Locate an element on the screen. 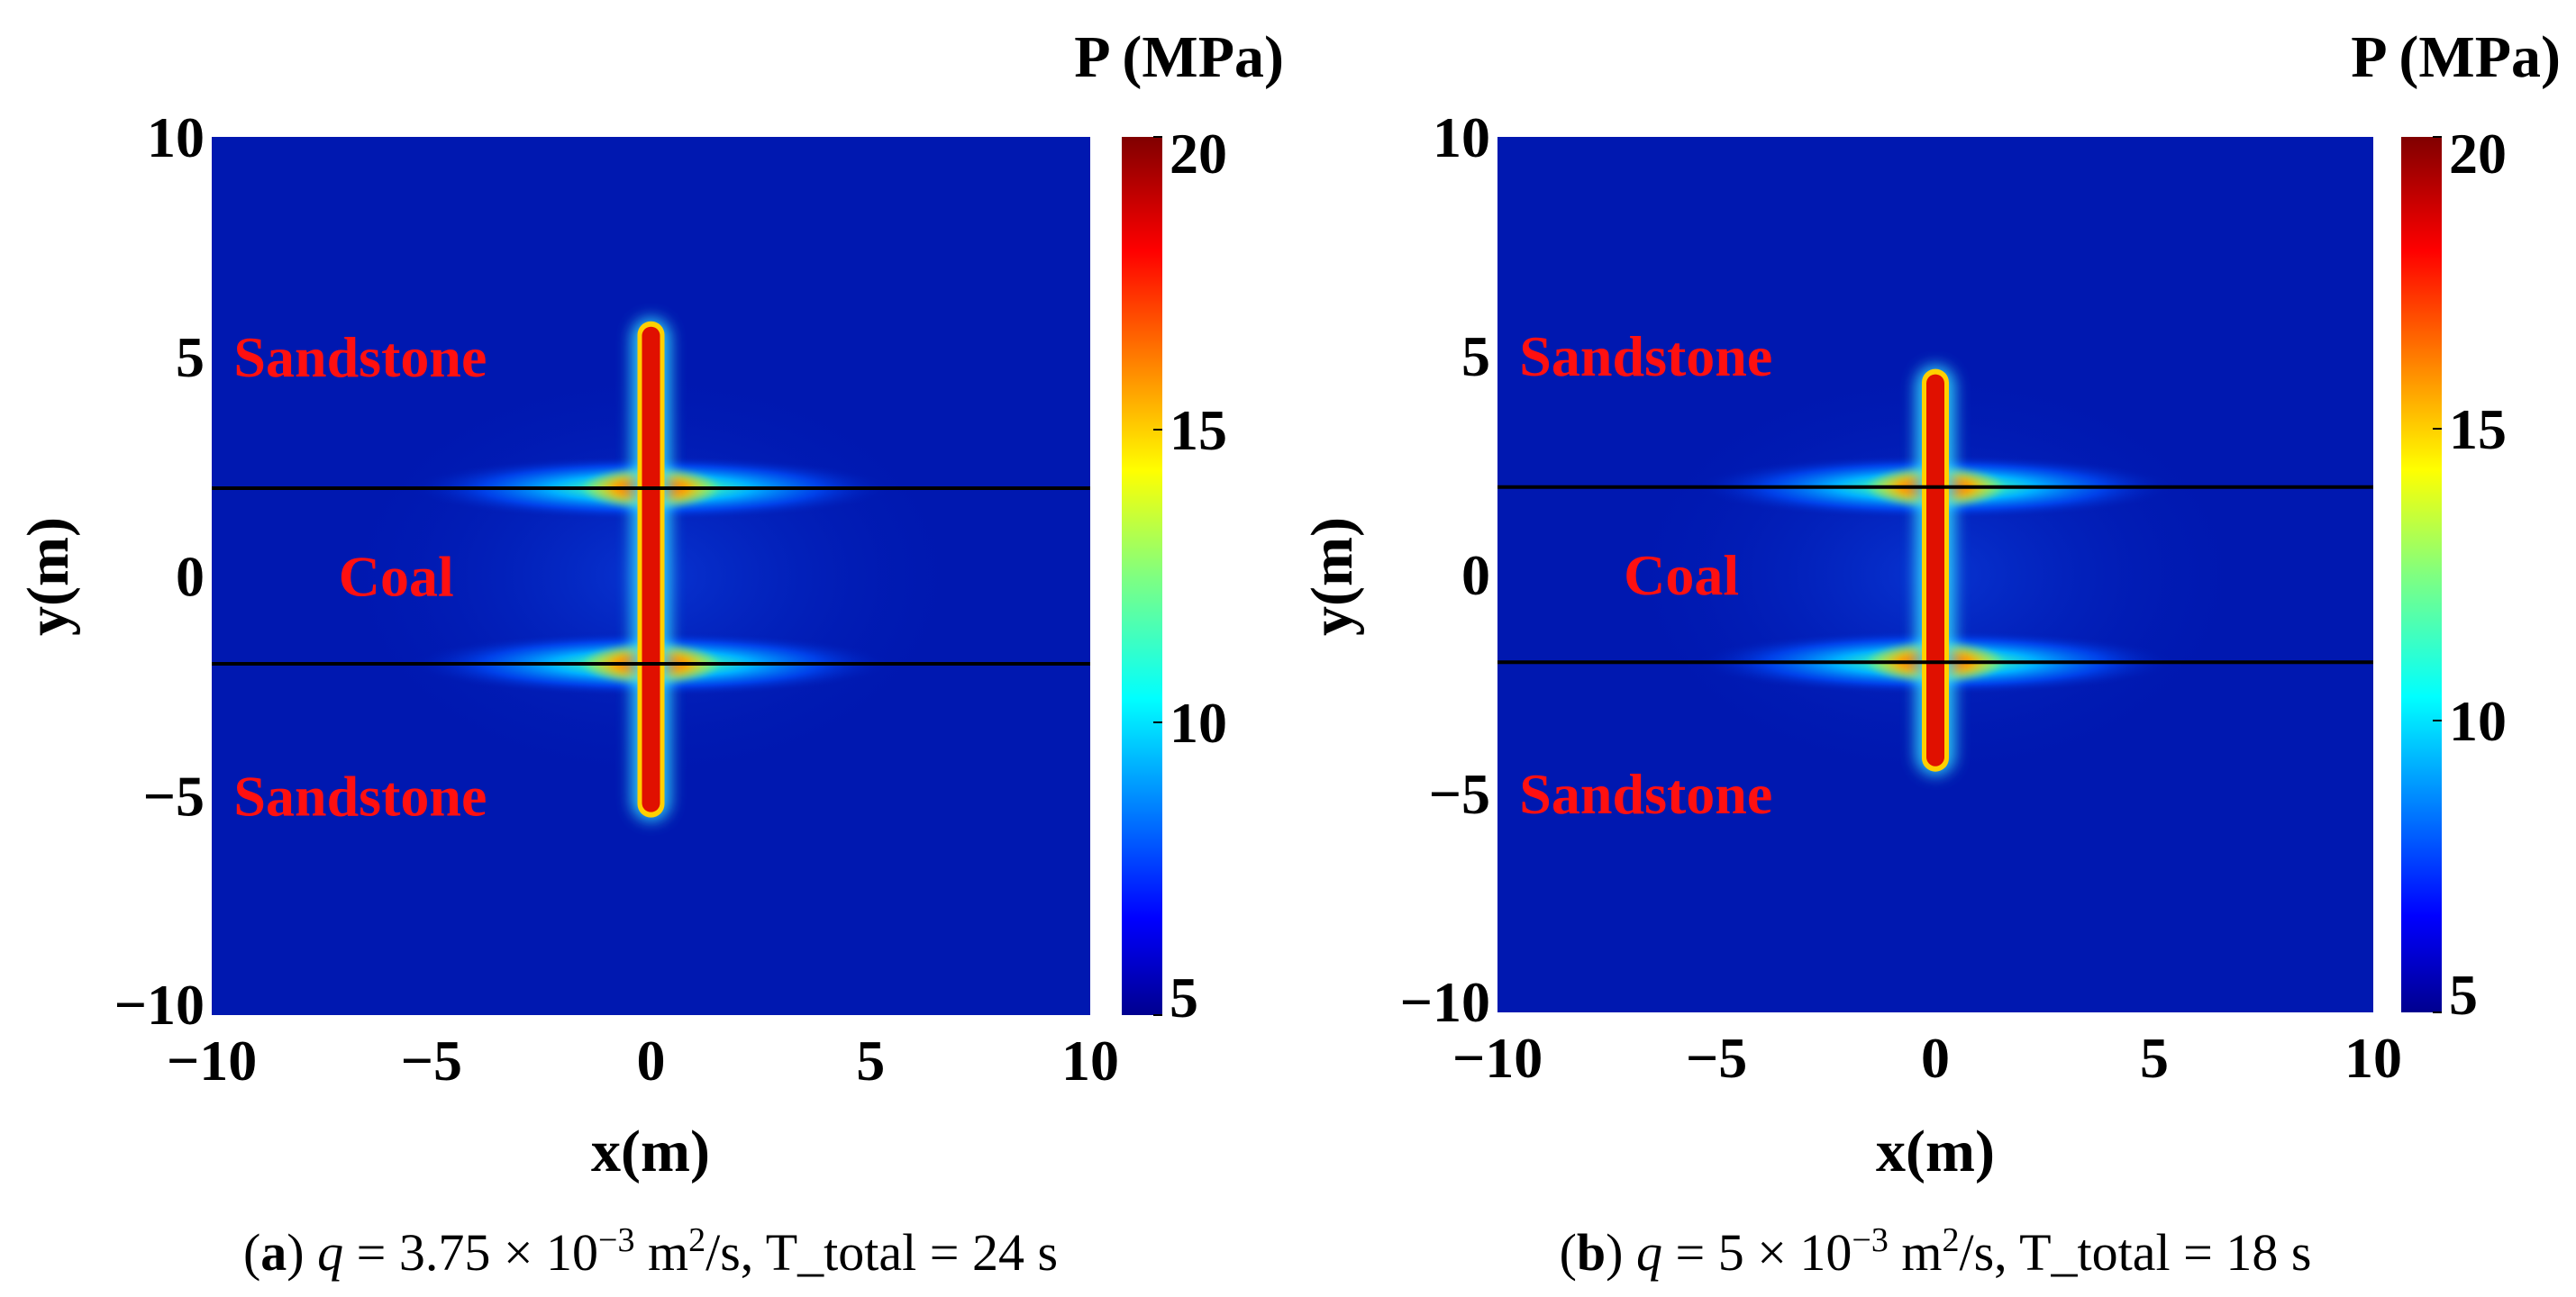  caption-letter: b is located at coordinates (1591, 1252).